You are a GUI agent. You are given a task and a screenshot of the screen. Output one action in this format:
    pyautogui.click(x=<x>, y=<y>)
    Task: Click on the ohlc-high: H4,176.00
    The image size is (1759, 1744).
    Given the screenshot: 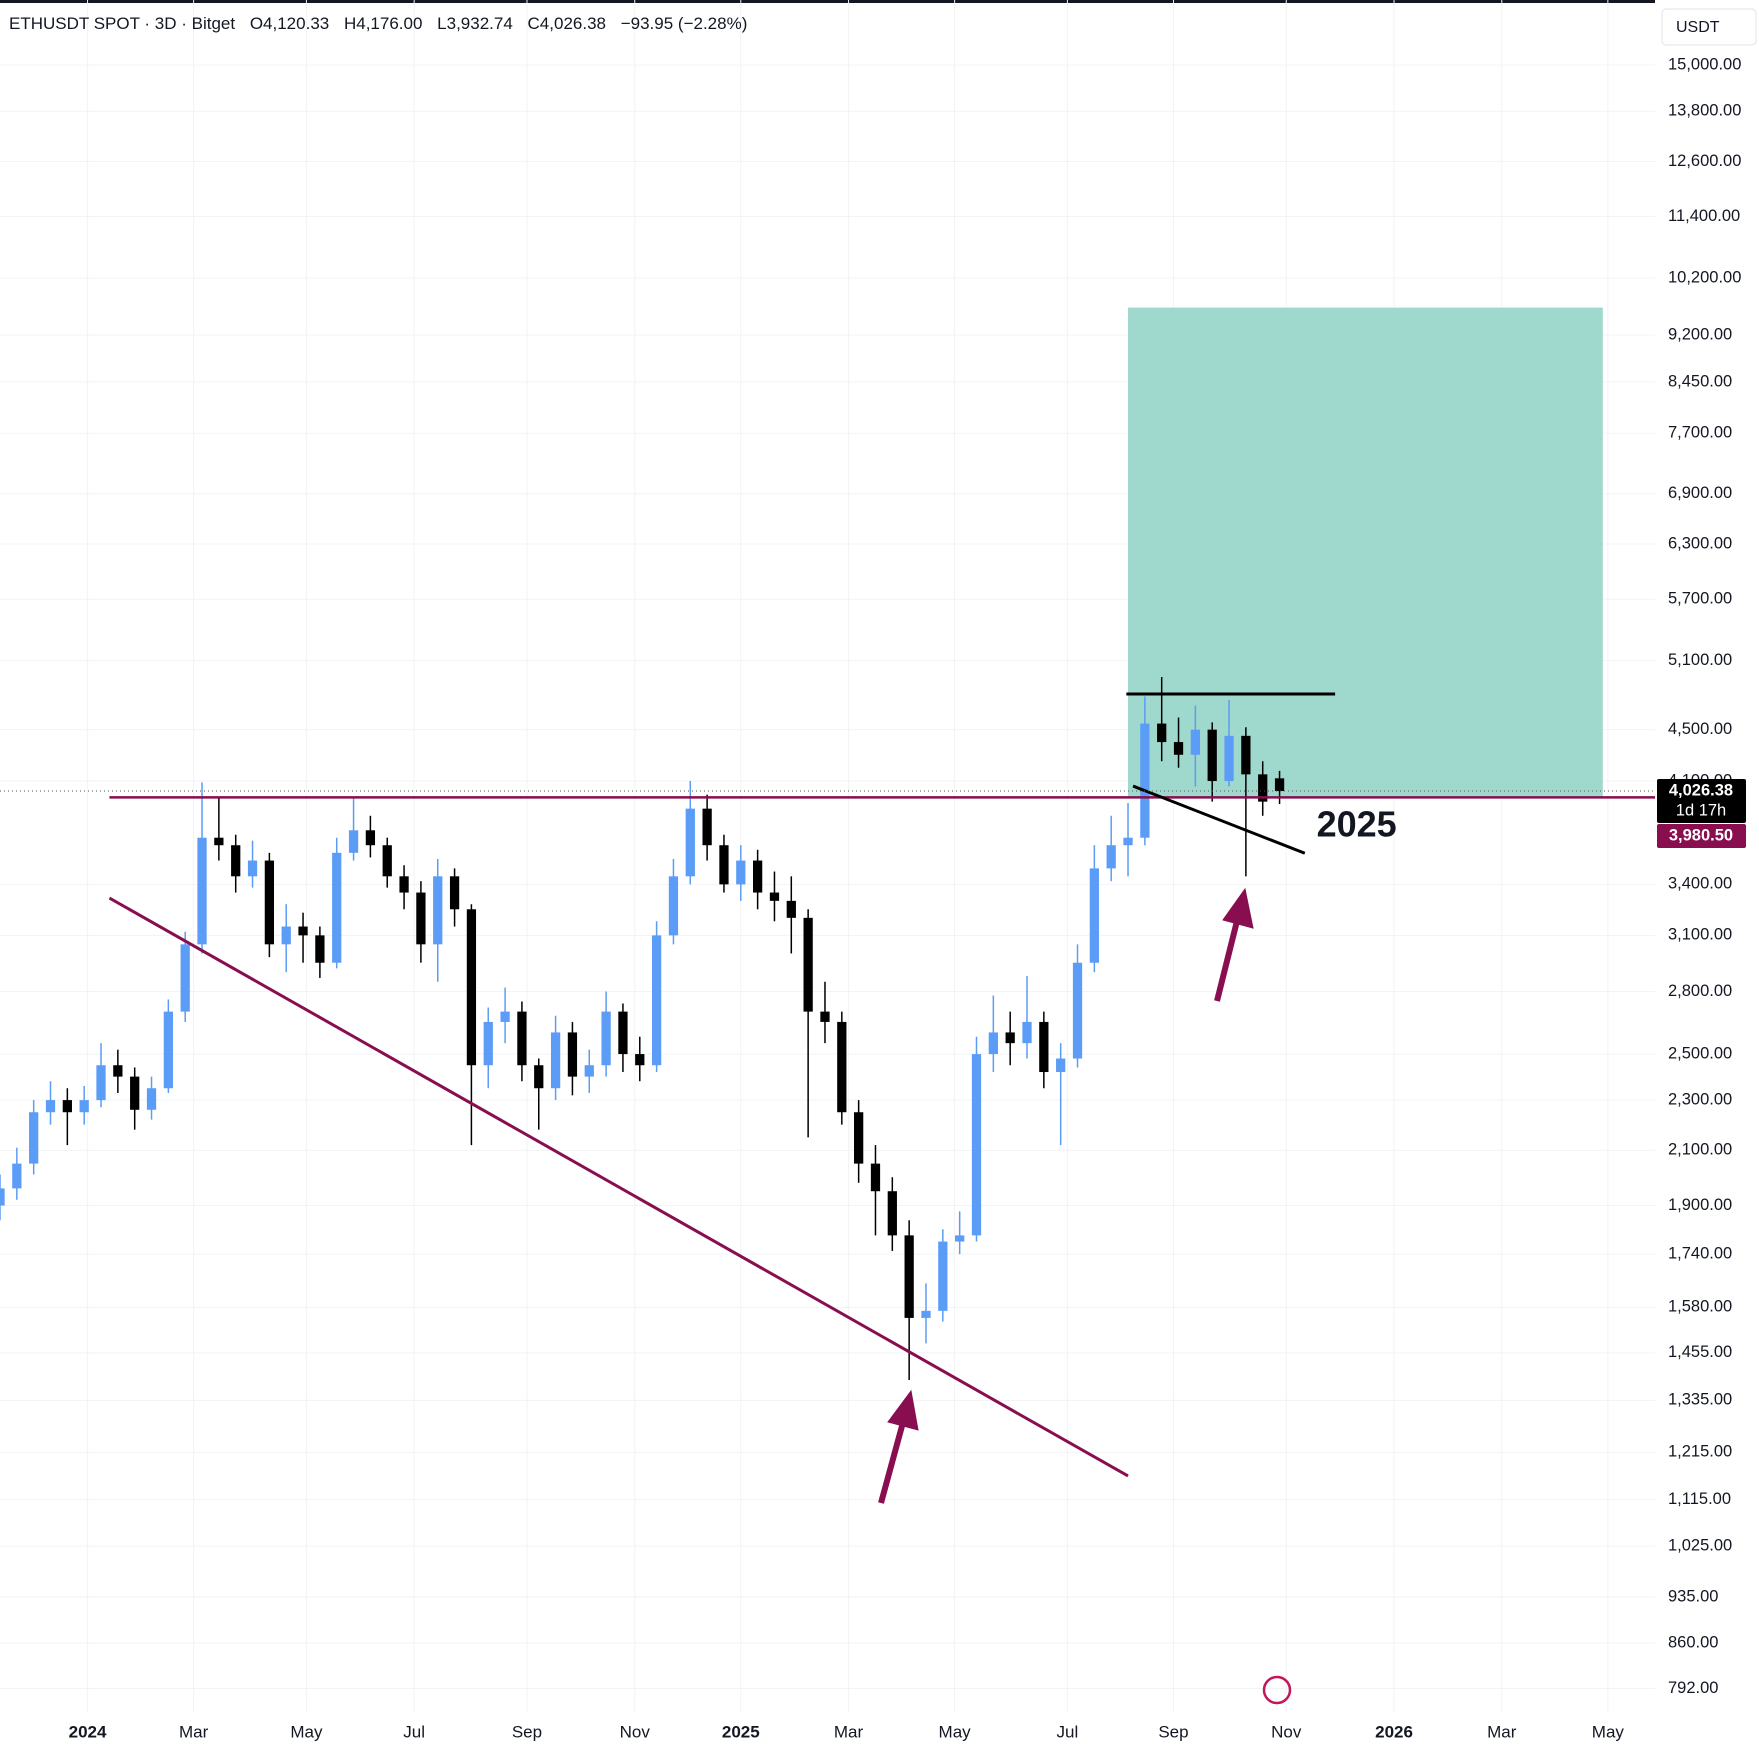 What is the action you would take?
    pyautogui.click(x=383, y=23)
    